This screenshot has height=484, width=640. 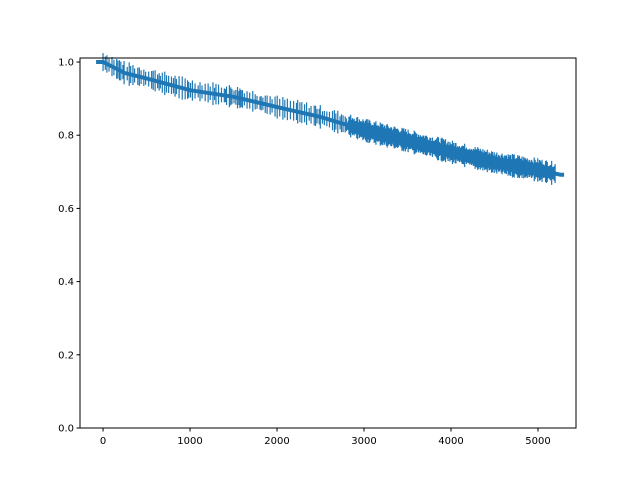 I want to click on x-tick-label: 3000, so click(x=363, y=441).